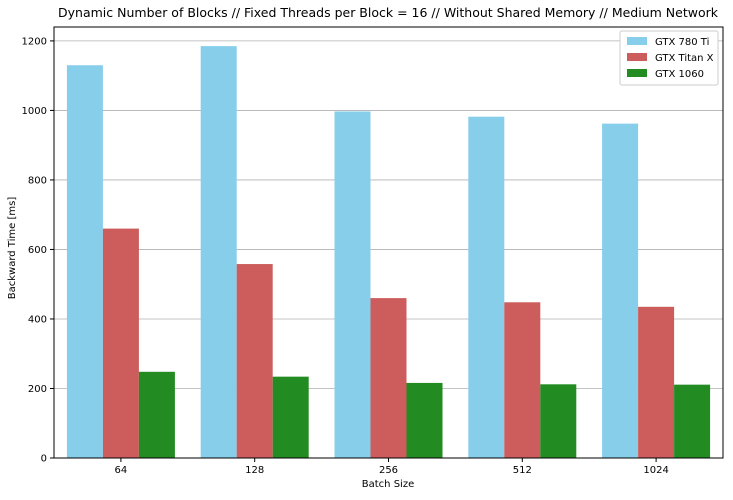 This screenshot has width=733, height=500. I want to click on y-tick-label: 1000, so click(34, 111).